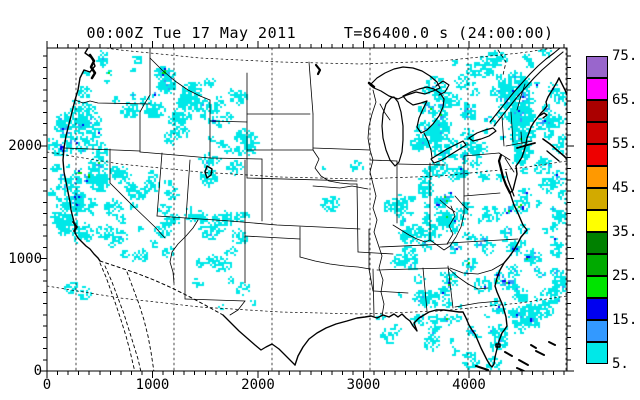 This screenshot has height=400, width=640. What do you see at coordinates (175, 155) in the screenshot?
I see `state-border-nv-ut-north-42n` at bounding box center [175, 155].